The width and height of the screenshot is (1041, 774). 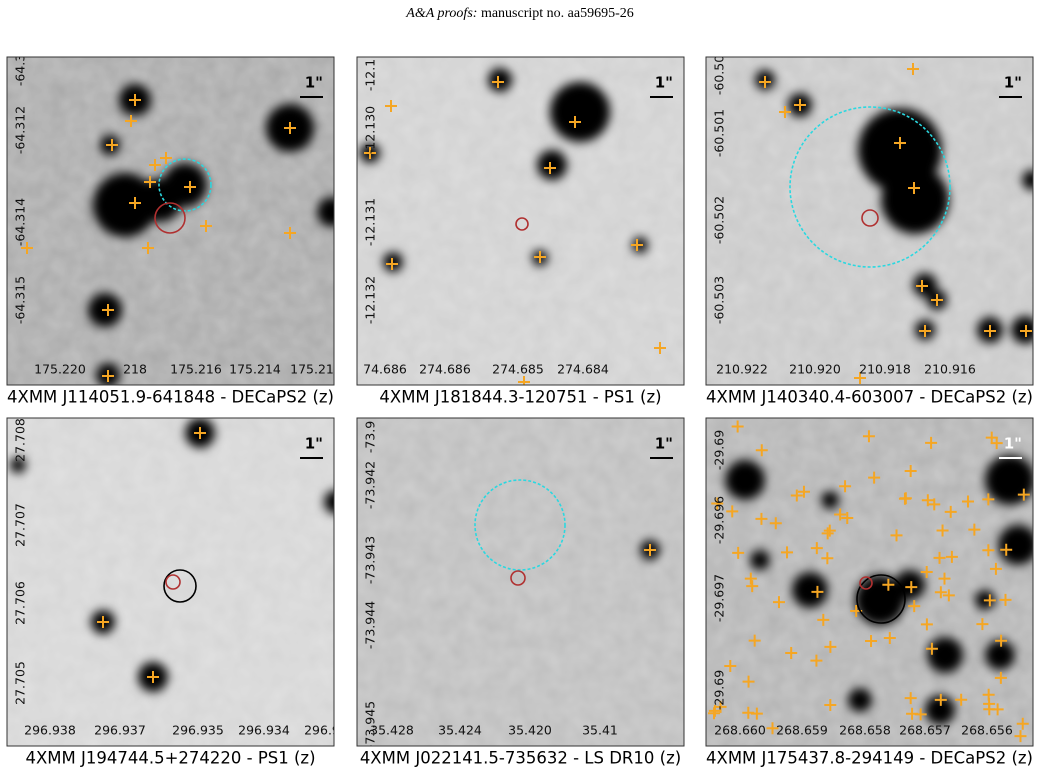 I want to click on y-tick-label: -60.501, so click(x=719, y=133).